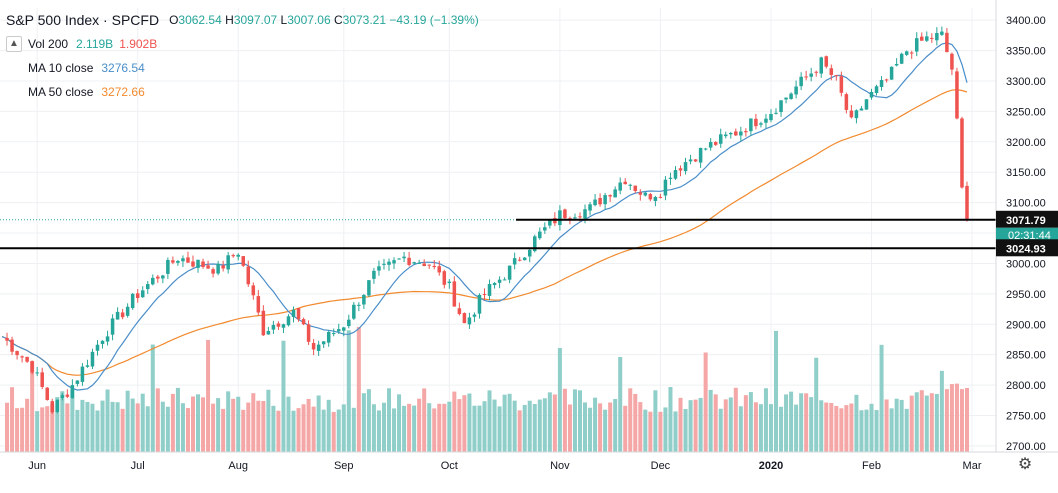  Describe the element at coordinates (1026, 204) in the screenshot. I see `y-tick-label: 3100.00` at that location.